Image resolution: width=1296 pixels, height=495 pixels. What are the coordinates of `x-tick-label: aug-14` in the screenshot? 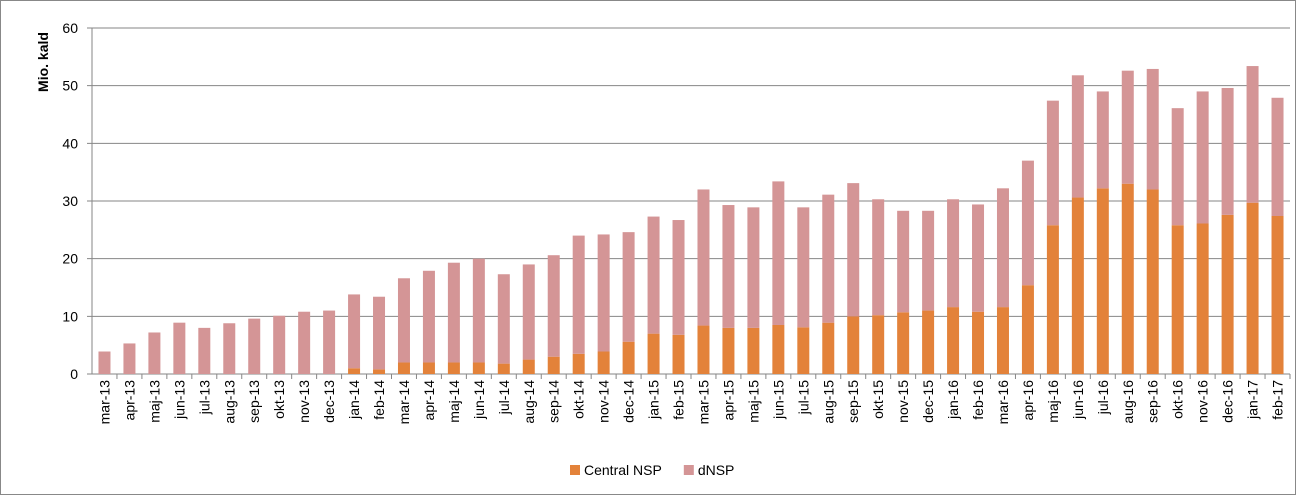 It's located at (529, 402).